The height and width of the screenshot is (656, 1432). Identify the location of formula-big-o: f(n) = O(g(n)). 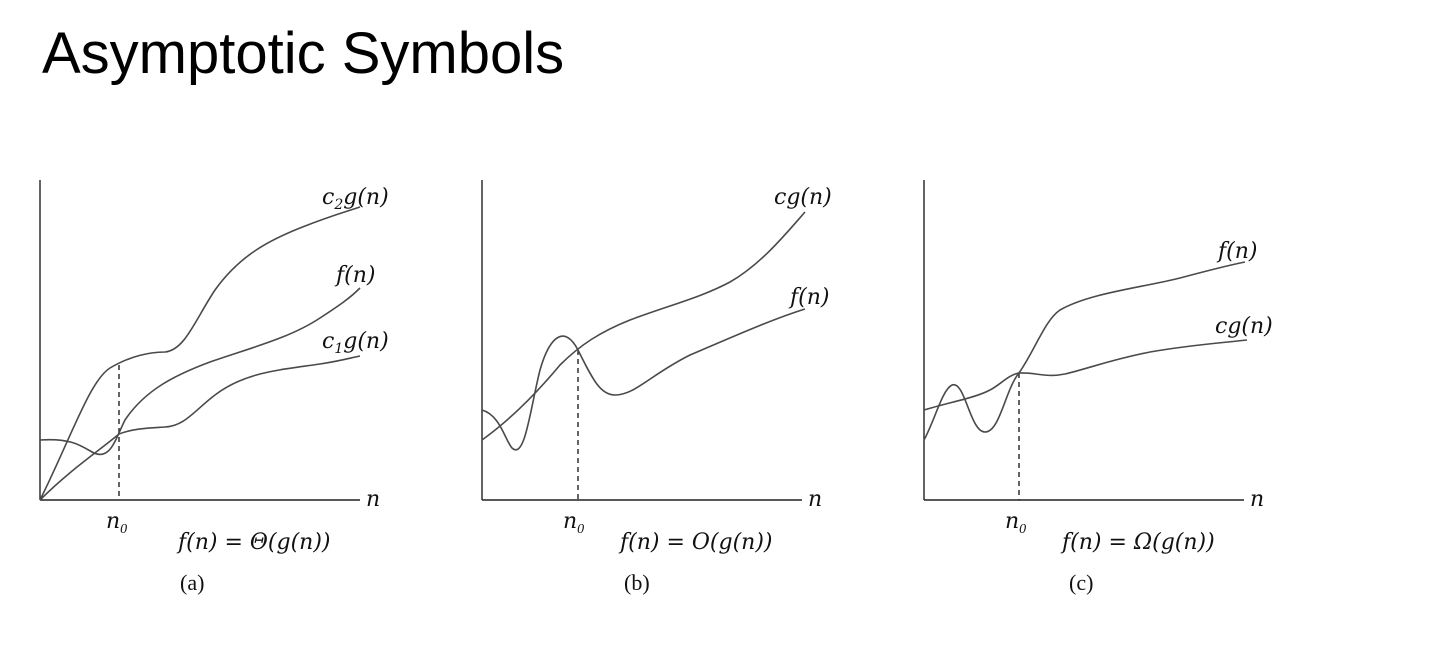
(695, 542).